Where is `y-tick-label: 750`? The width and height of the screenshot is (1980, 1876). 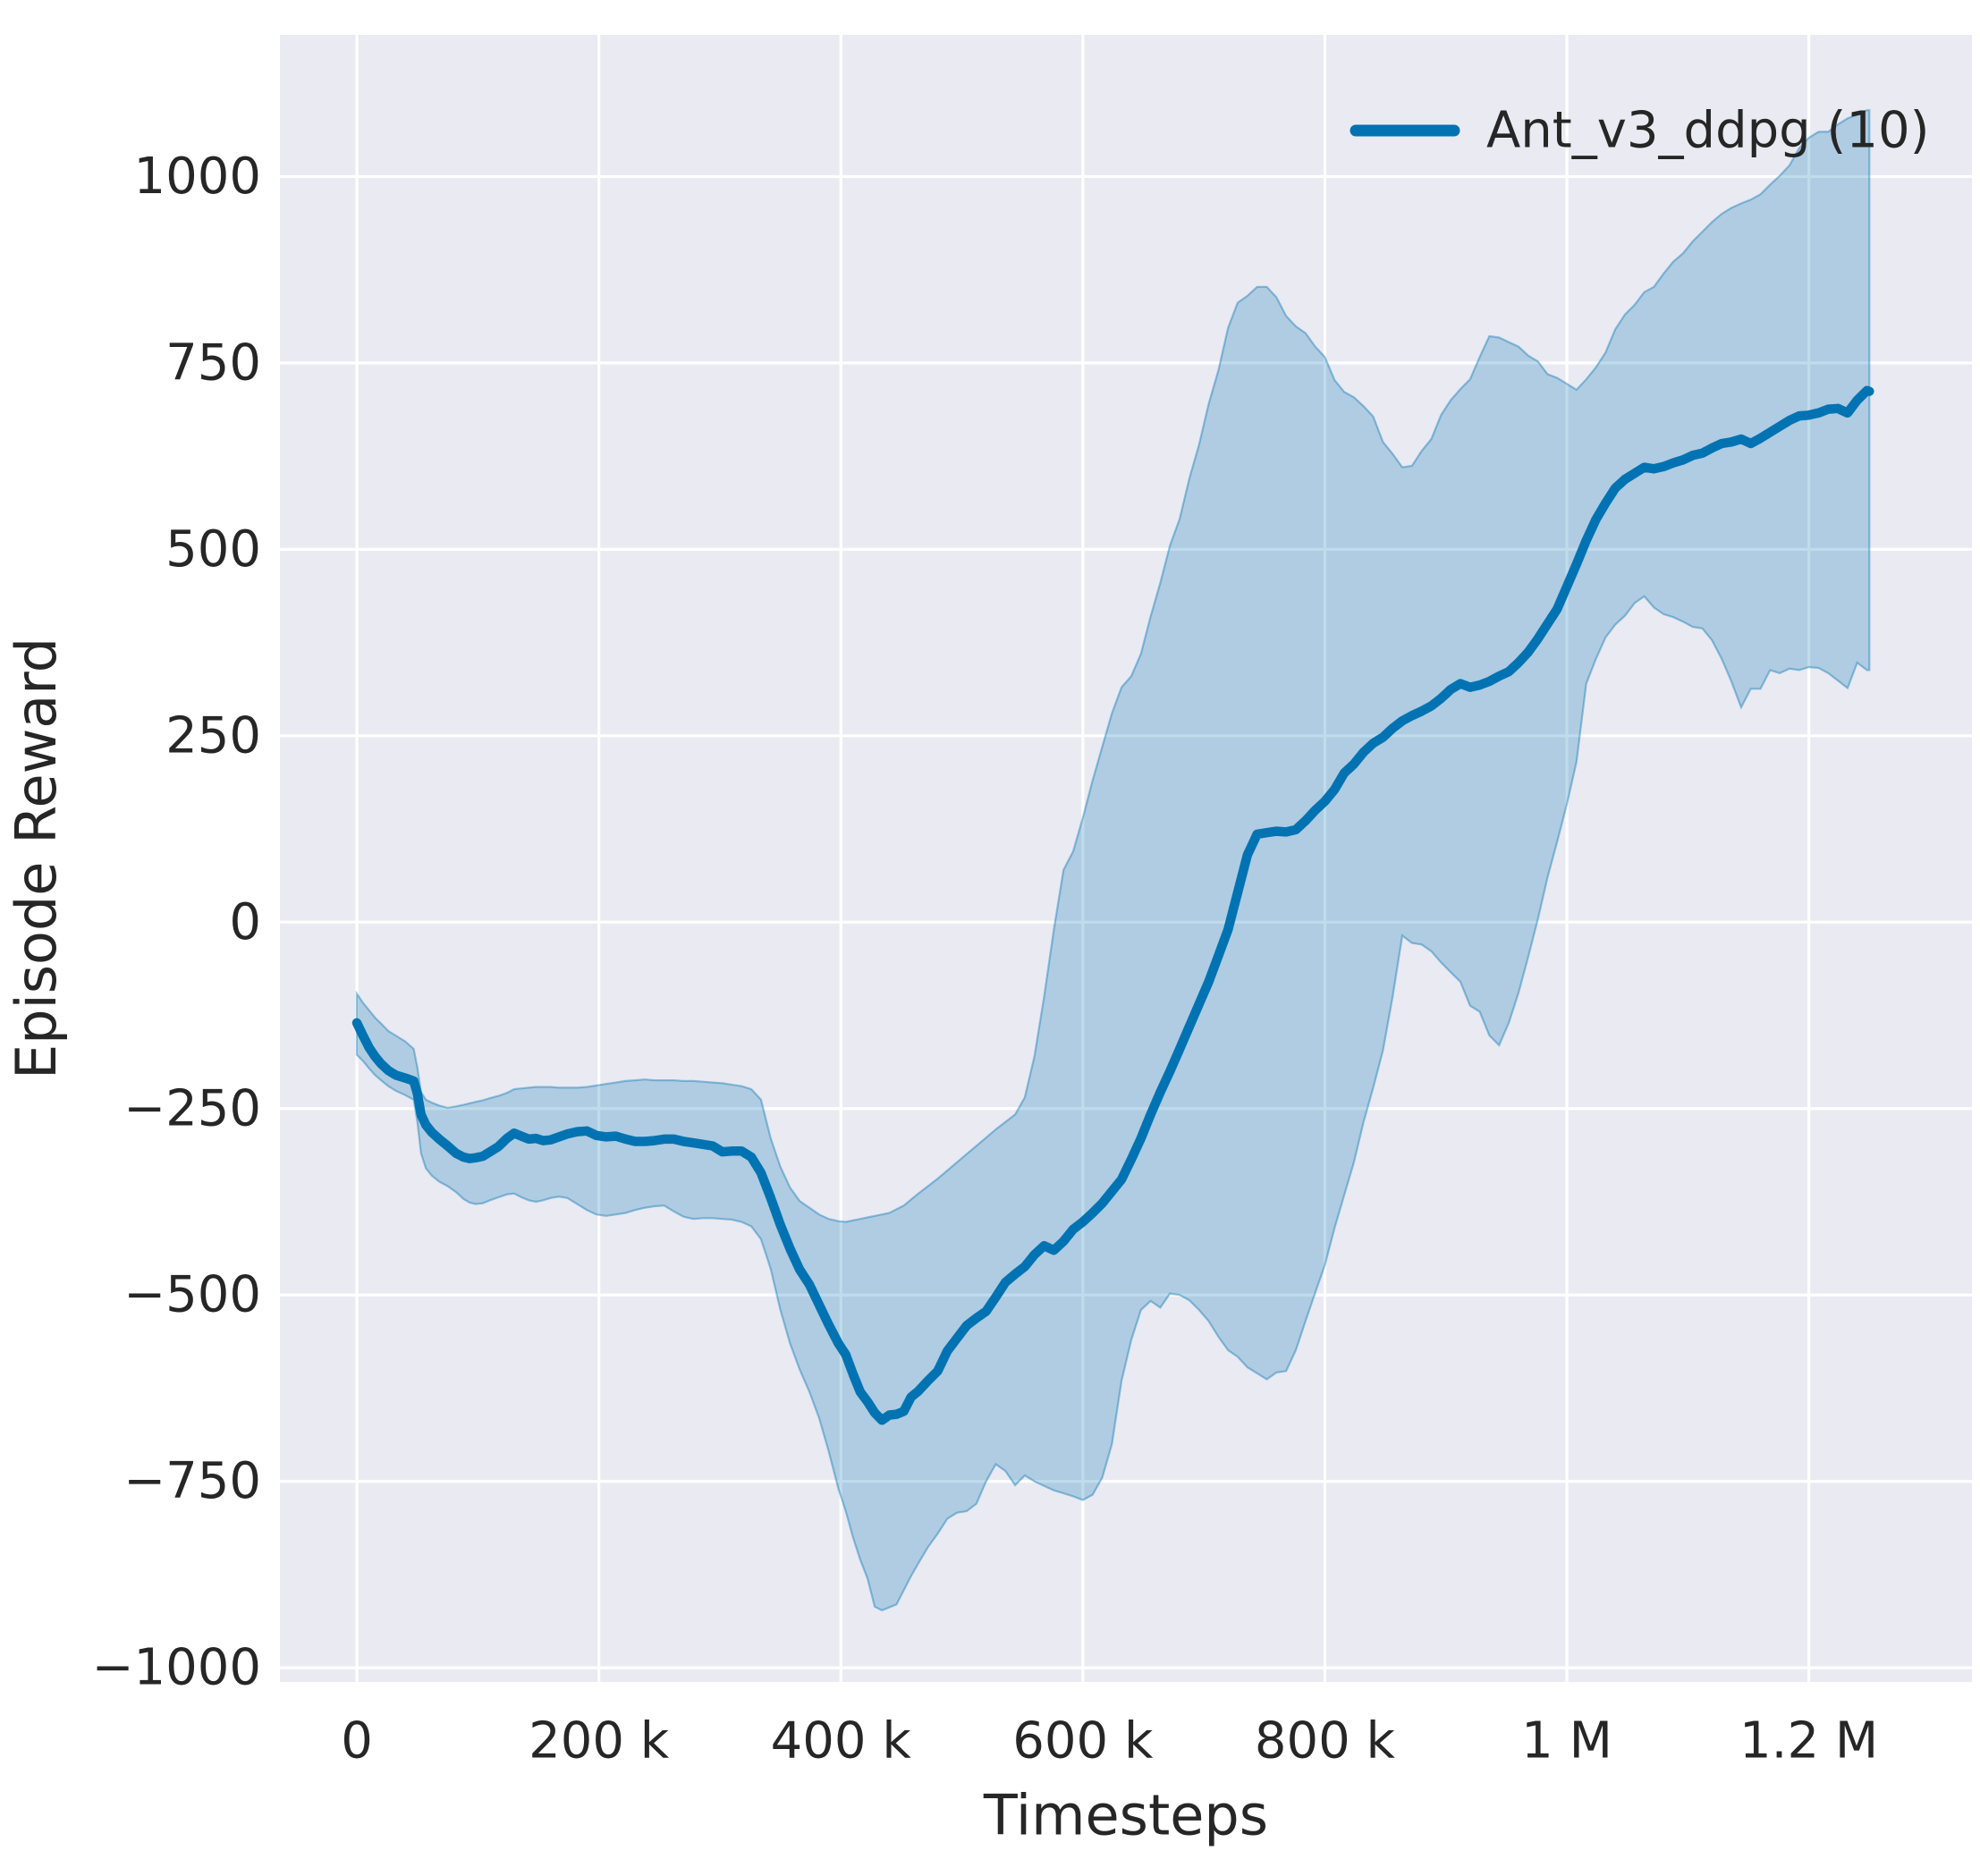 y-tick-label: 750 is located at coordinates (213, 363).